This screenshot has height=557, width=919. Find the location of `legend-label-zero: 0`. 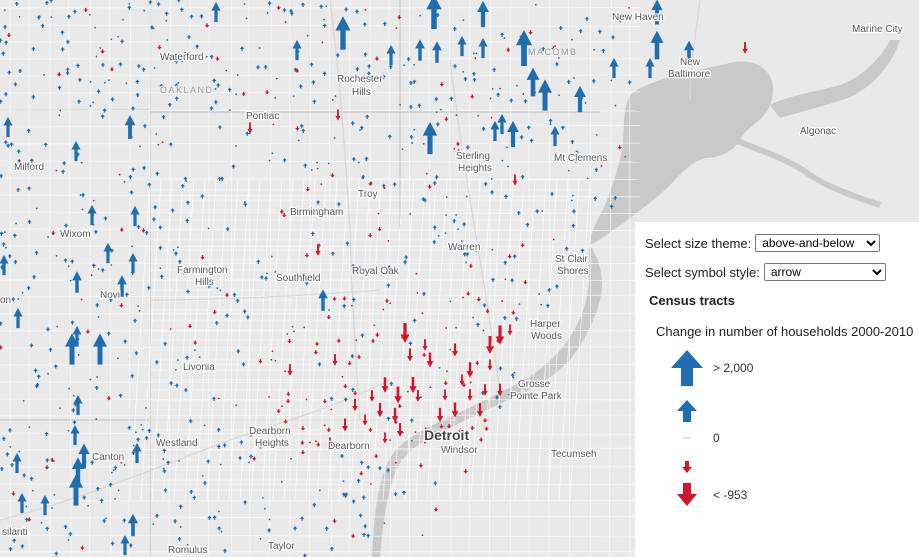

legend-label-zero: 0 is located at coordinates (716, 438).